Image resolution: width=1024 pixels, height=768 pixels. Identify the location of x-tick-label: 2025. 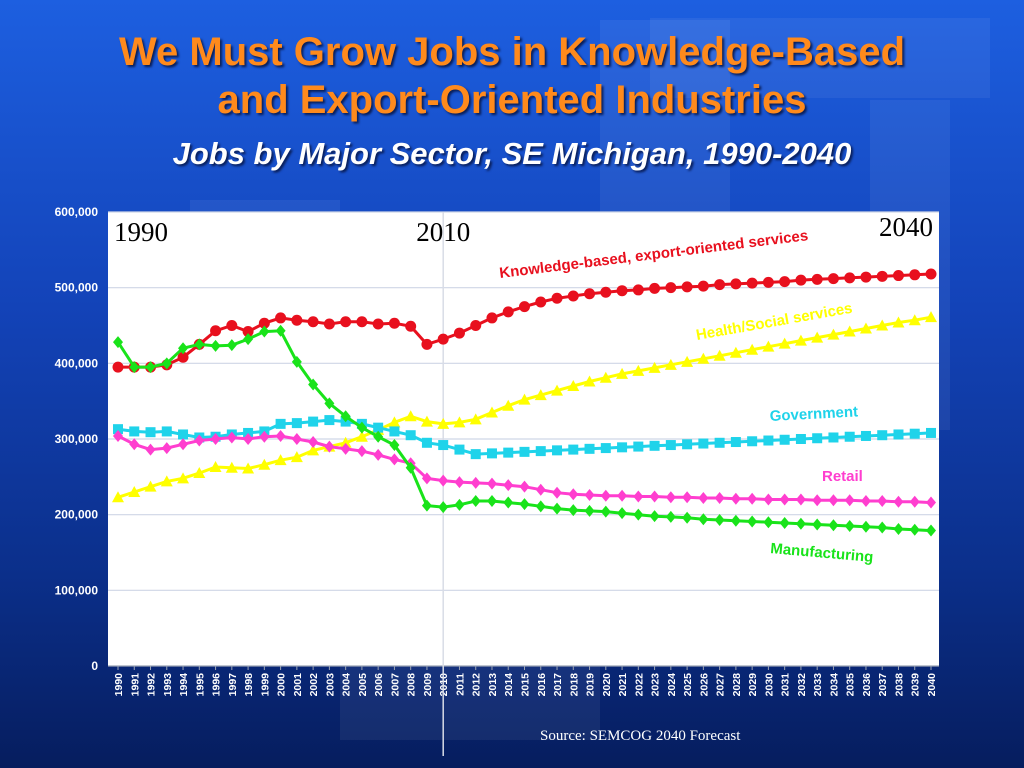
(688, 685).